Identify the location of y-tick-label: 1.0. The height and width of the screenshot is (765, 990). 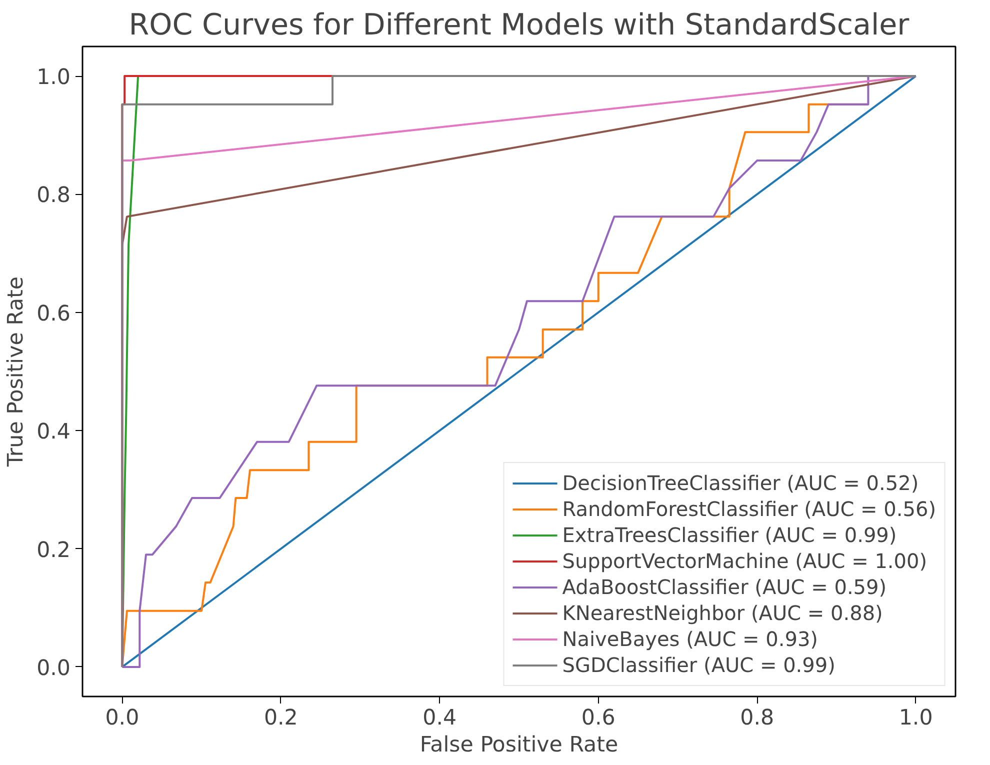
(53, 77).